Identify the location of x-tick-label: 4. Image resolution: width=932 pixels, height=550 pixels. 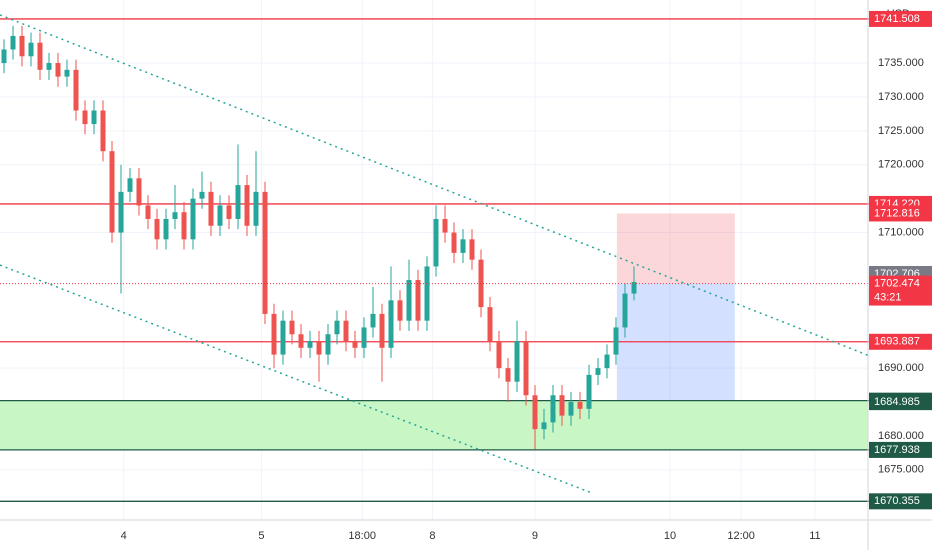
(124, 536).